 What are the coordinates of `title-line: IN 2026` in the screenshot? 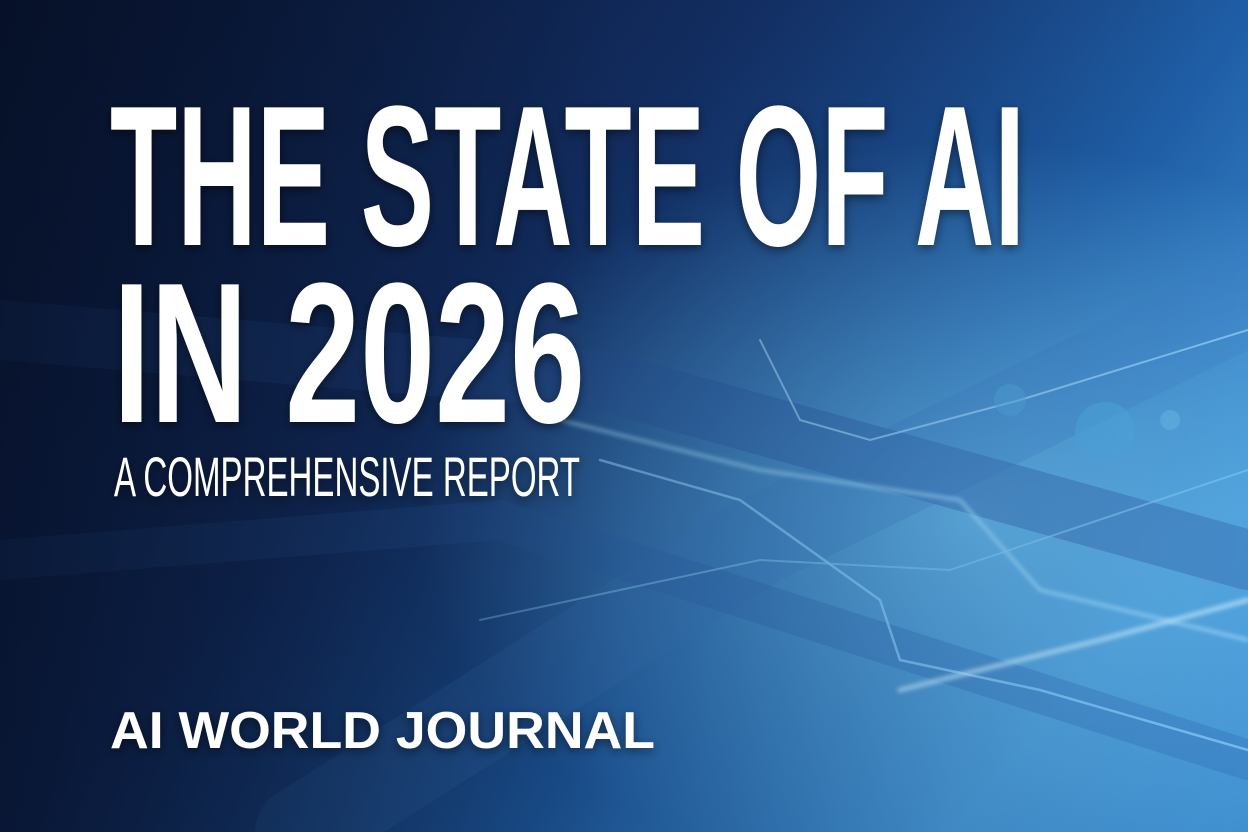 It's located at (349, 353).